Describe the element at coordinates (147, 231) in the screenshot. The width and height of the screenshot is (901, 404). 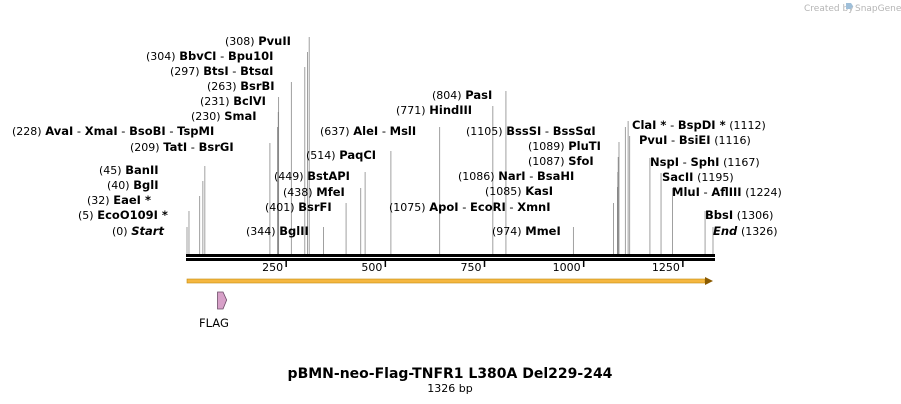
I see `site-enzyme-name: Start` at that location.